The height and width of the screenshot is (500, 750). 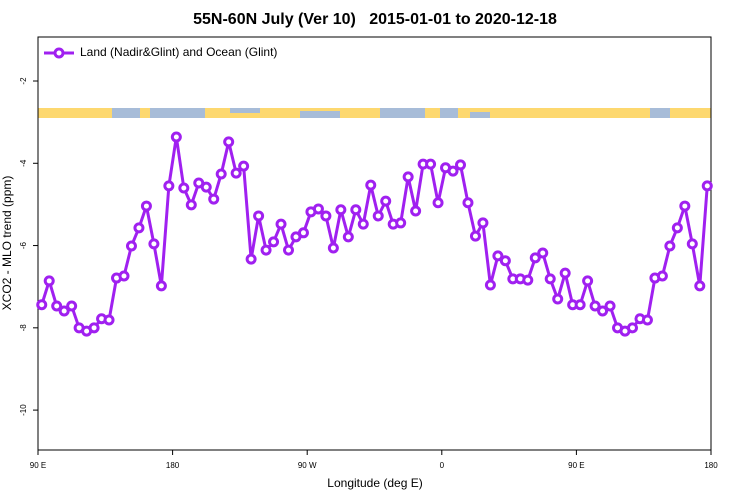 I want to click on legend-label: Land (Nadir&Glint) and Ocean (Glint), so click(x=178, y=52).